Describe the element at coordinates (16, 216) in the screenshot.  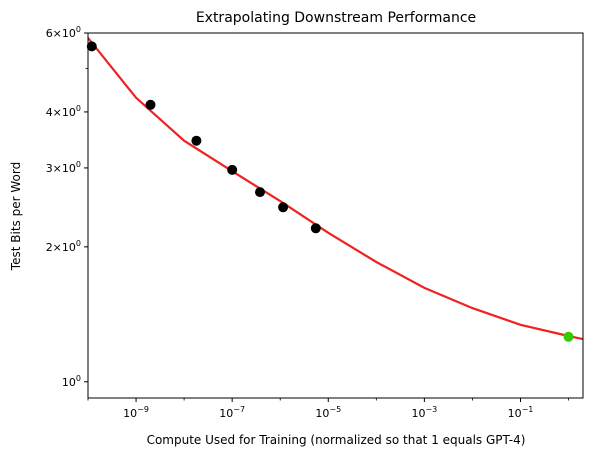
I see `y-axis-label: Test Bits per Word` at that location.